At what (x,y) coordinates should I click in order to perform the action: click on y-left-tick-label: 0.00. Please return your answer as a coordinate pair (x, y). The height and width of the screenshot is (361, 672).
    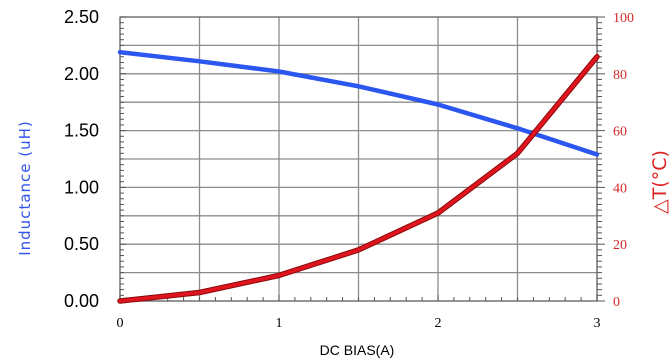
    Looking at the image, I should click on (81, 301).